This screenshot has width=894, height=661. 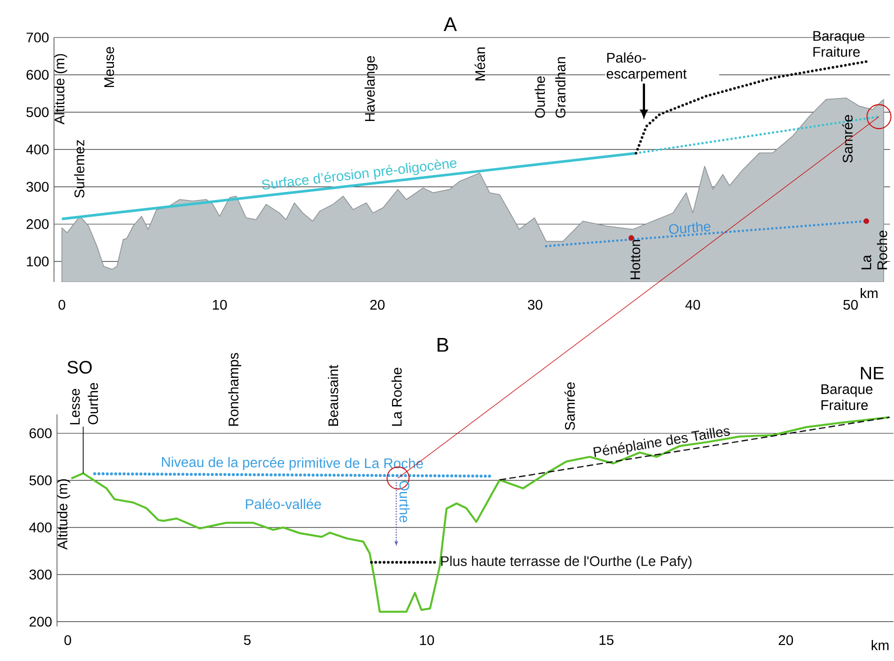 I want to click on chart-title: B, so click(x=443, y=345).